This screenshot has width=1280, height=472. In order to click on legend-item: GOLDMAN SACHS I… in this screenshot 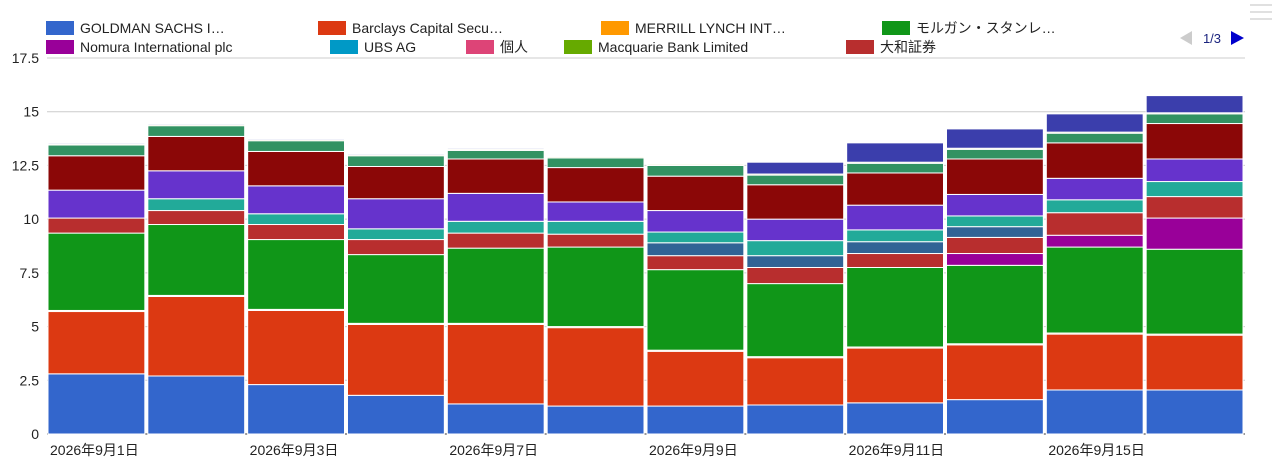, I will do `click(135, 28)`.